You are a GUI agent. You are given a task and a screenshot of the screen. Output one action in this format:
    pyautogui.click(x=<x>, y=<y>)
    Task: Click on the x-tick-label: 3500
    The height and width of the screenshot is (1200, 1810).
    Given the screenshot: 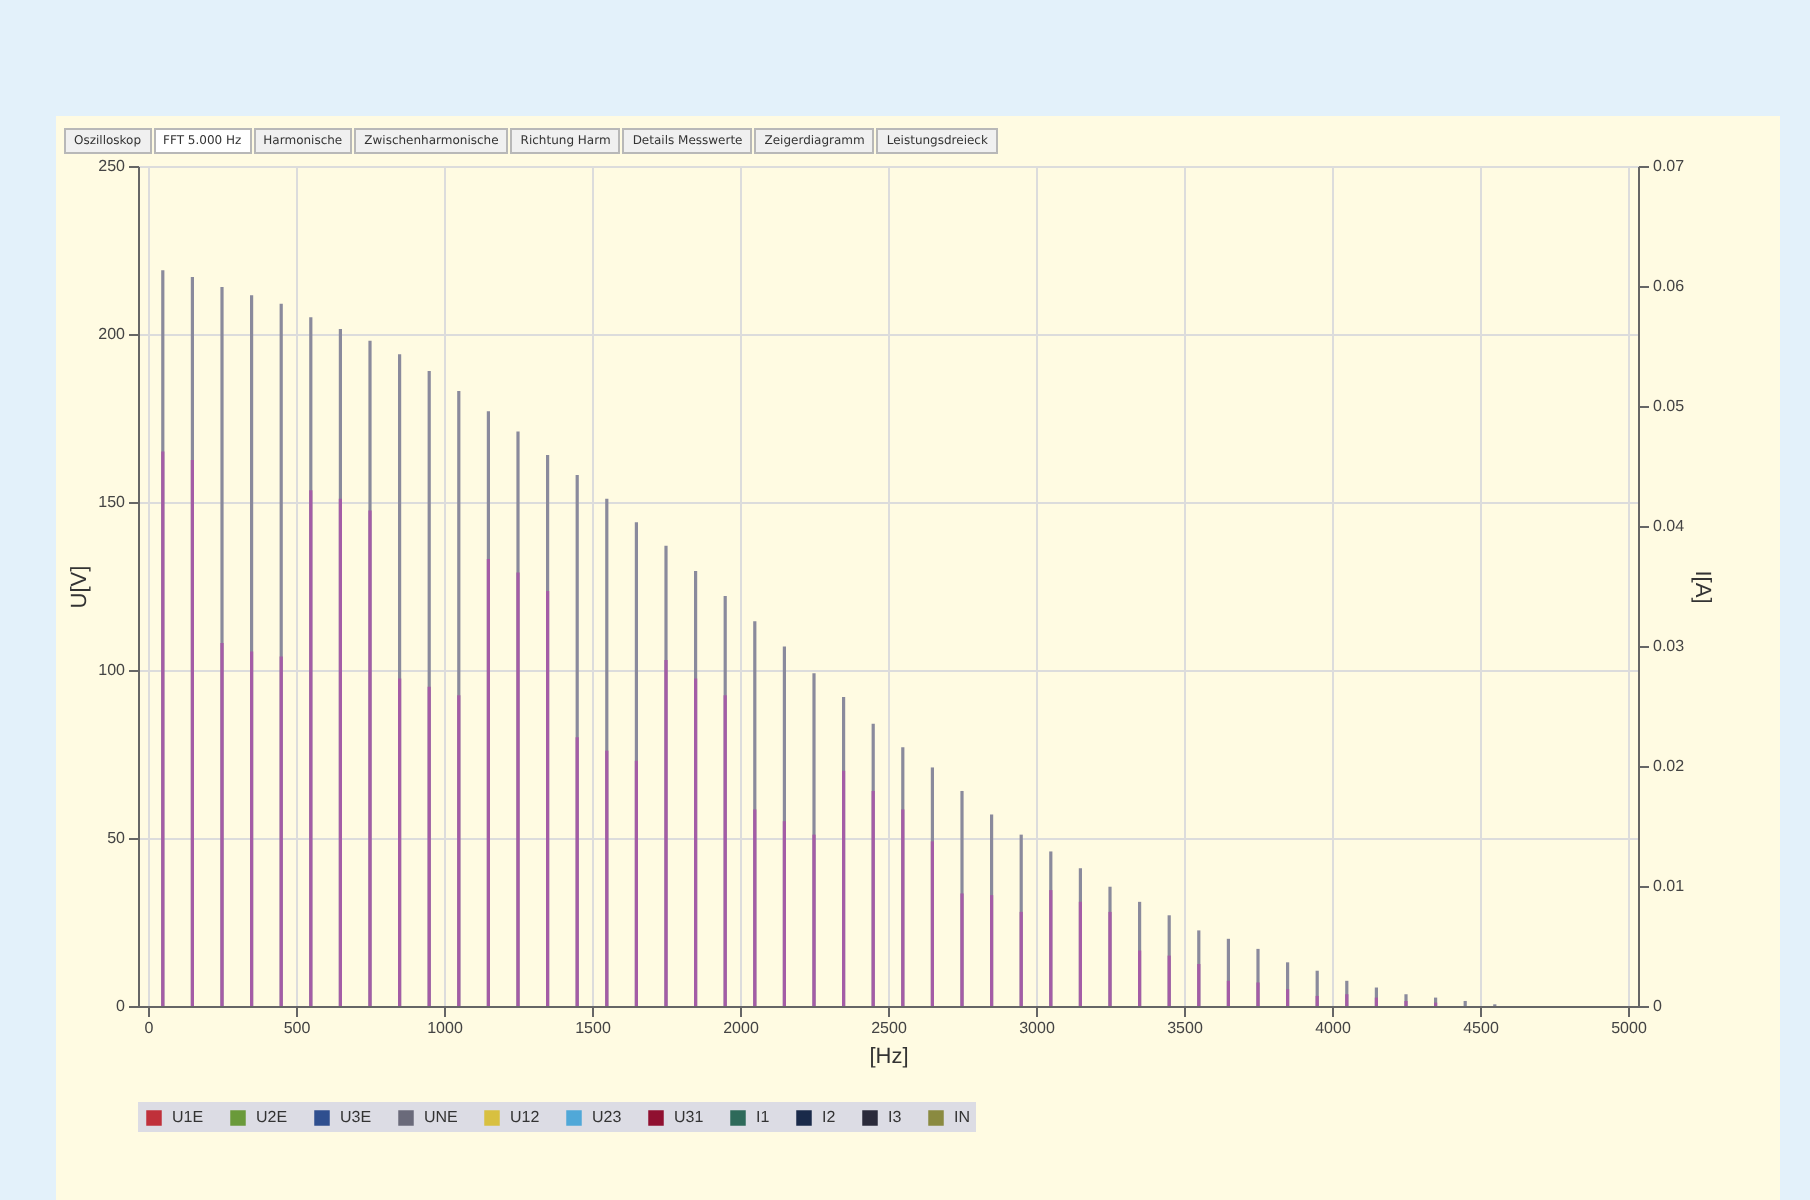 What is the action you would take?
    pyautogui.click(x=1185, y=1028)
    